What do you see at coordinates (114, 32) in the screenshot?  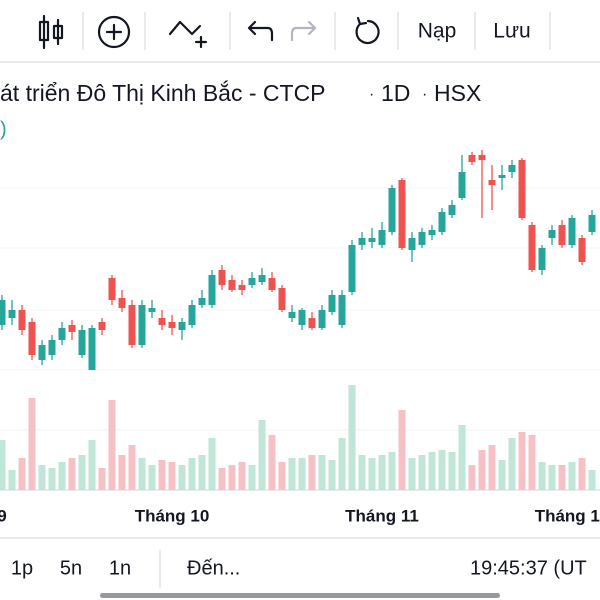 I see `add-icon` at bounding box center [114, 32].